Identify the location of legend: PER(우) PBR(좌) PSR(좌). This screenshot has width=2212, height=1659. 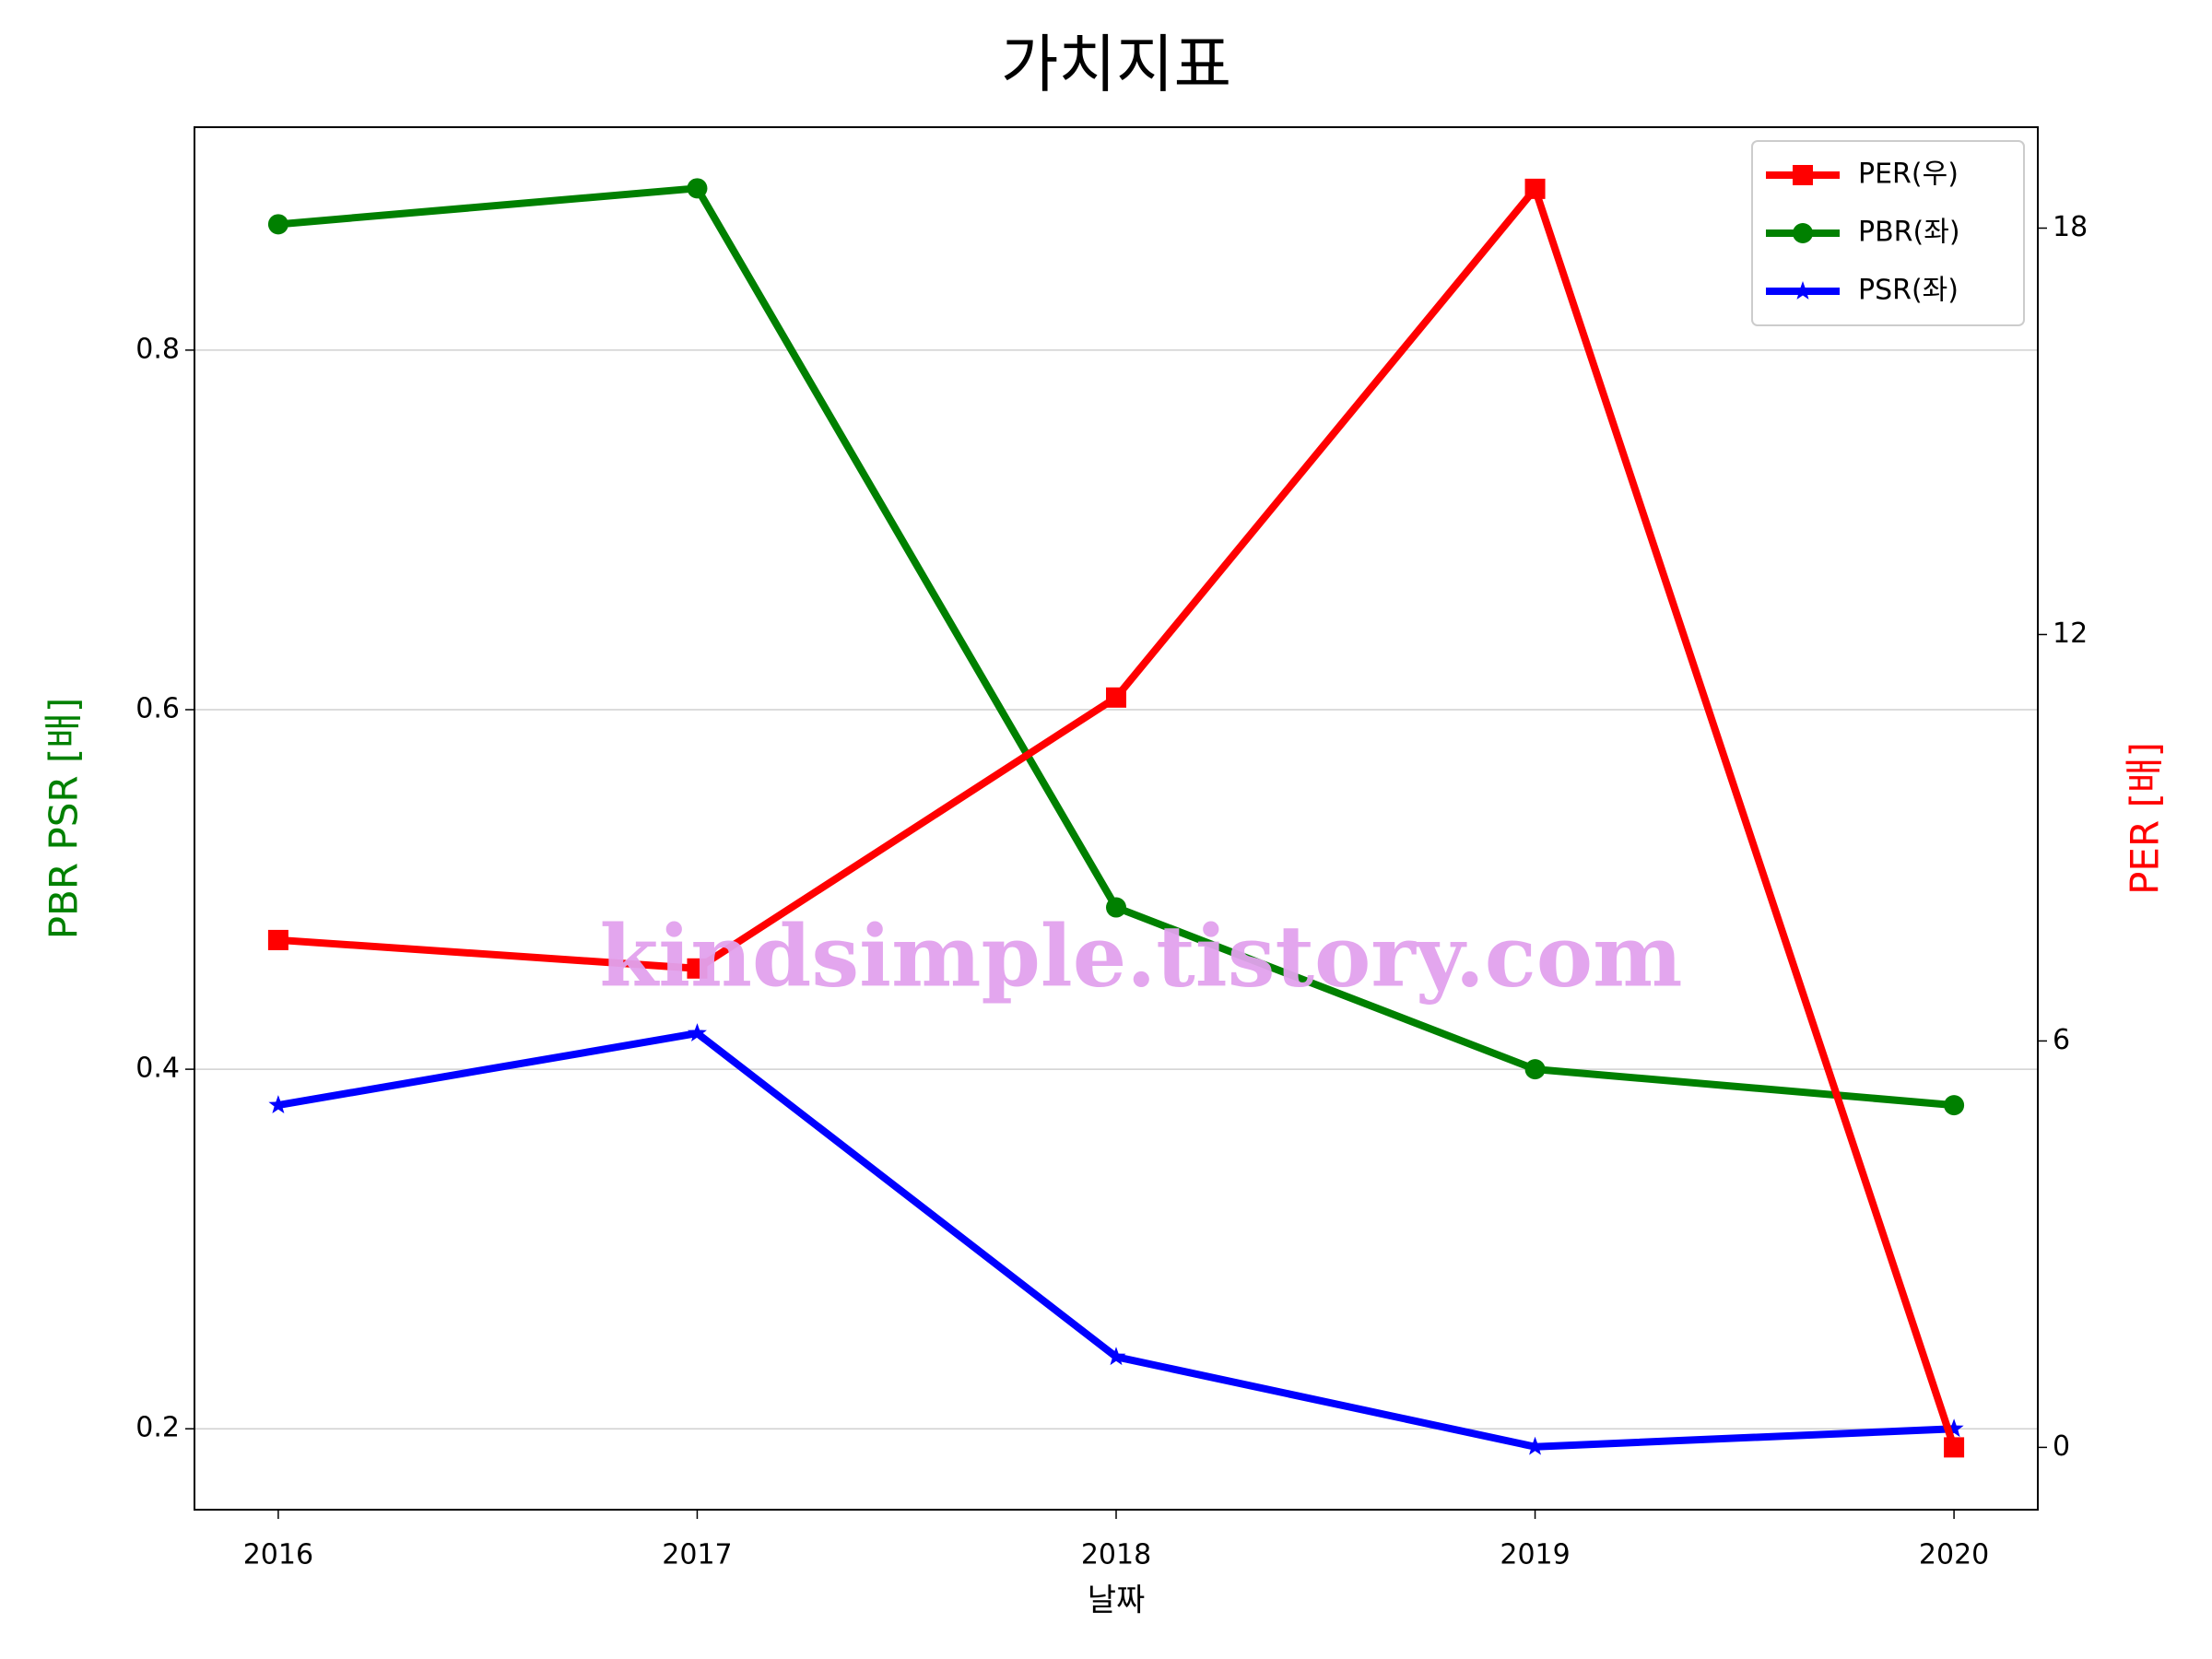
(1888, 233).